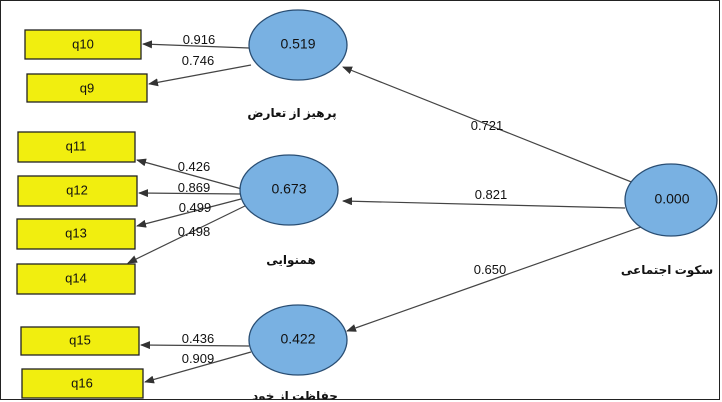 The height and width of the screenshot is (402, 722). I want to click on loading-q13: 0.499, so click(195, 207).